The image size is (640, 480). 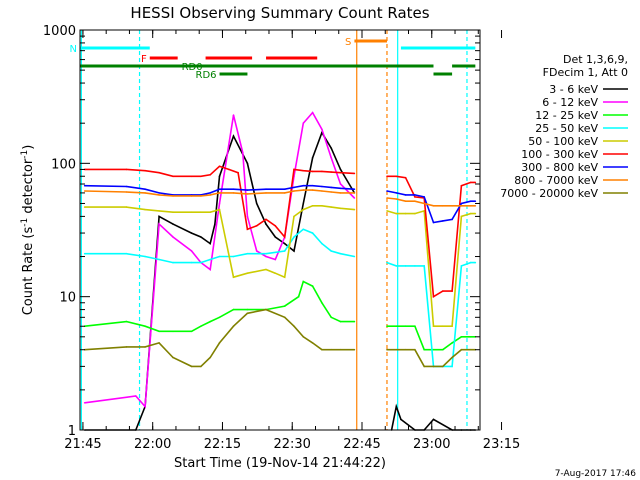 What do you see at coordinates (559, 154) in the screenshot?
I see `legend-label: 100 - 300 keV` at bounding box center [559, 154].